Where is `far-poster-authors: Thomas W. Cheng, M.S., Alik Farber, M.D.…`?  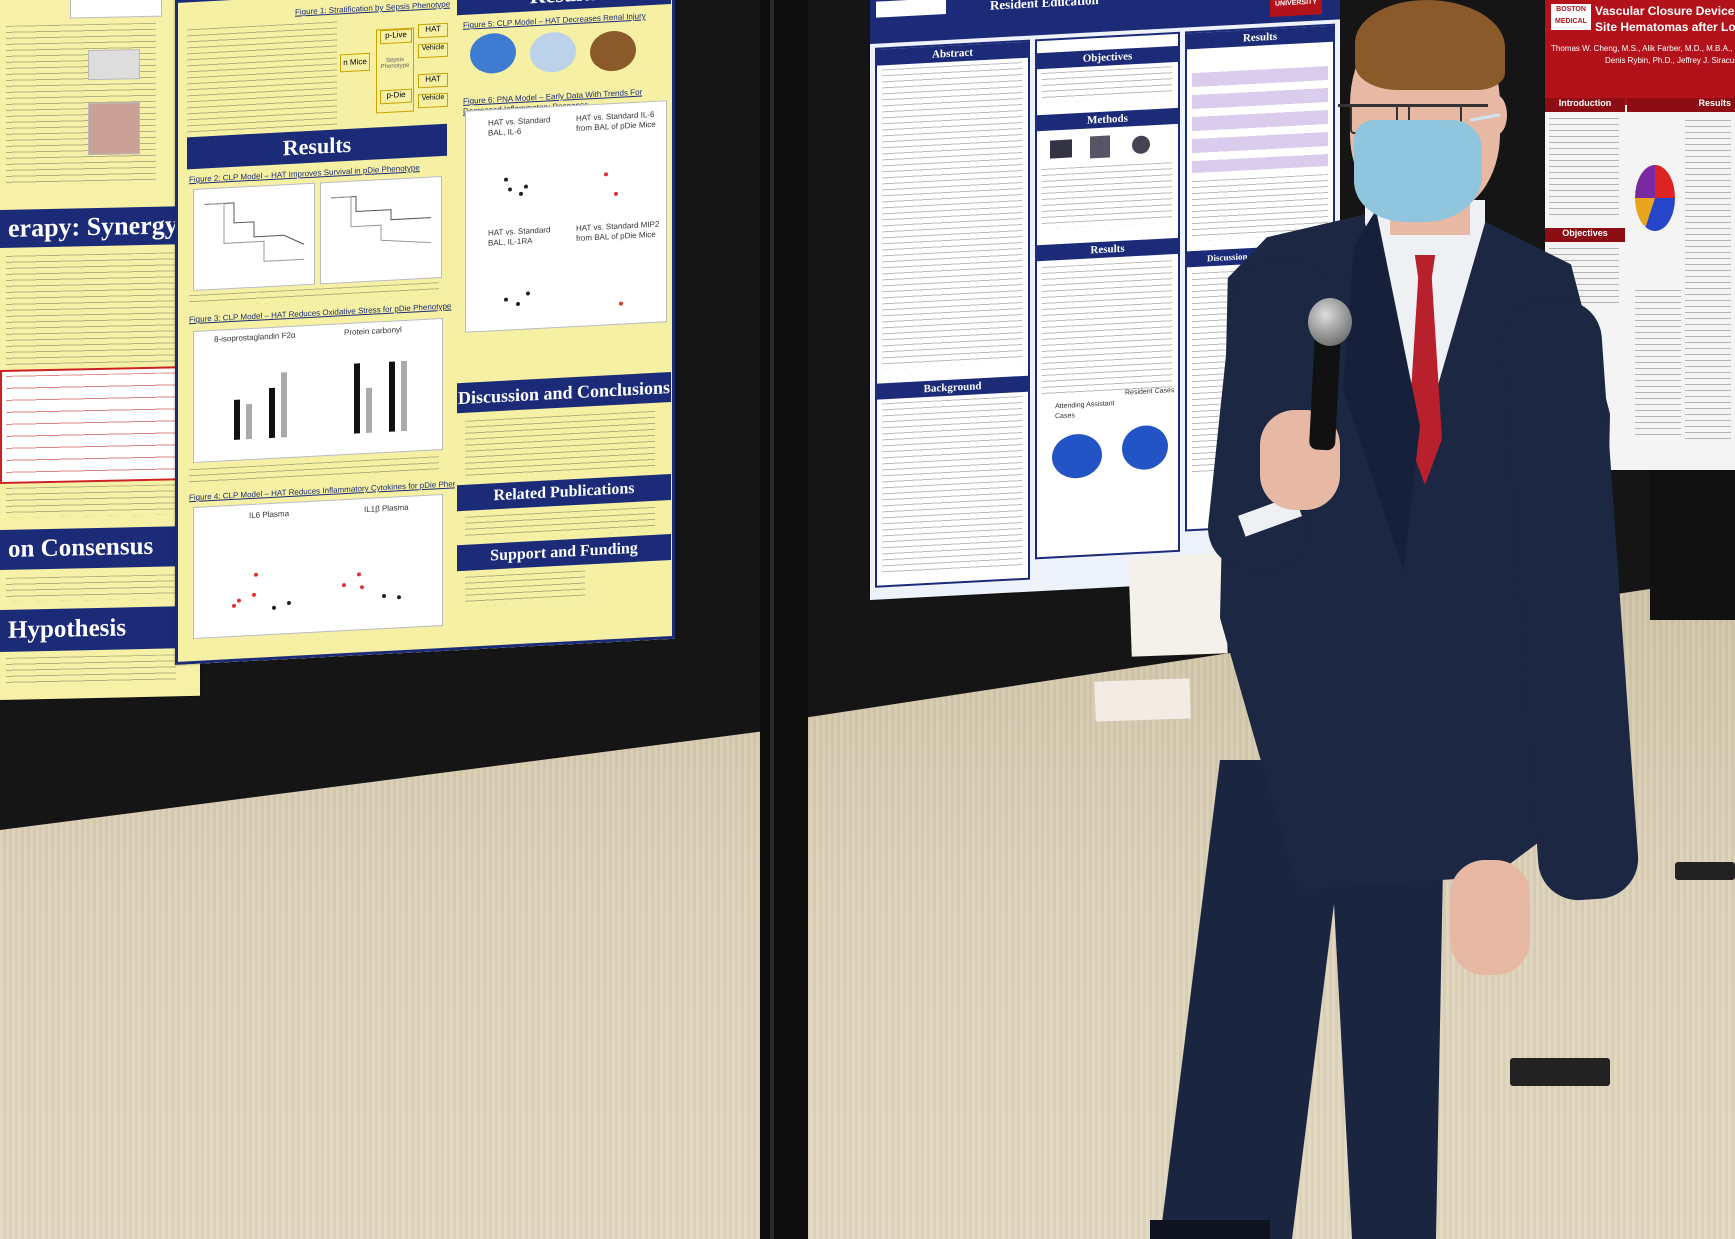 far-poster-authors: Thomas W. Cheng, M.S., Alik Farber, M.D.… is located at coordinates (1643, 48).